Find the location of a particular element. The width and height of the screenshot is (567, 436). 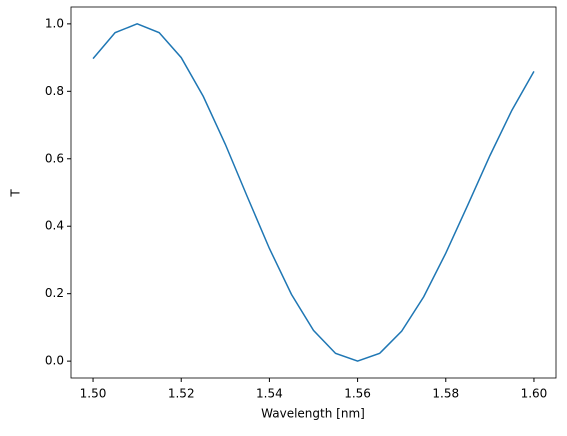

y-tick-label: 0.4 is located at coordinates (54, 226).